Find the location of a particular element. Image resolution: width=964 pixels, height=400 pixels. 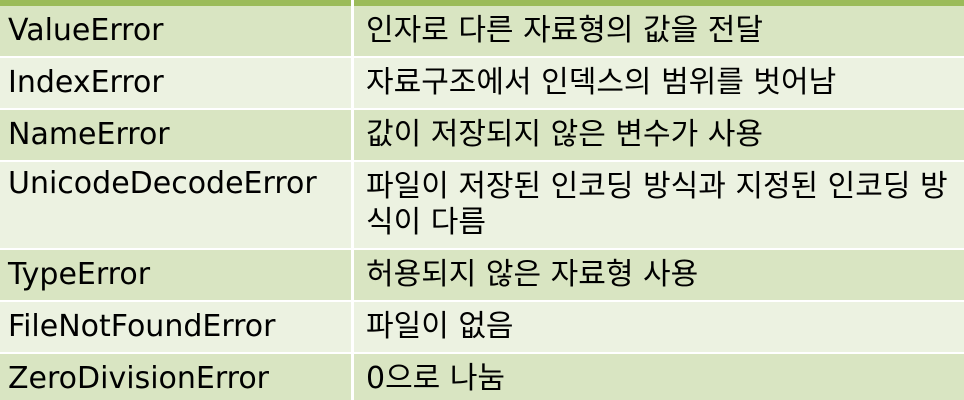

table-row: NameError 값이 저장되지 않은 변수가 사용 is located at coordinates (482, 136).